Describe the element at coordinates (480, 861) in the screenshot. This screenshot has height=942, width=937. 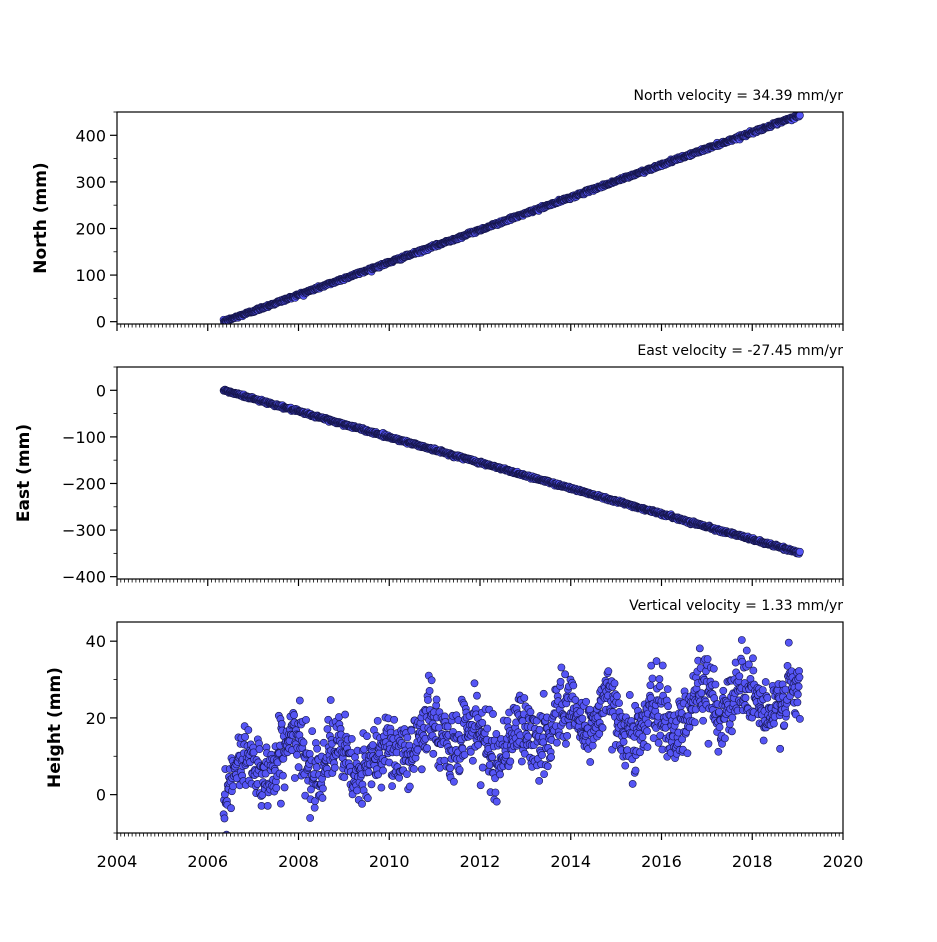
I see `x-tick-label: 2012` at that location.